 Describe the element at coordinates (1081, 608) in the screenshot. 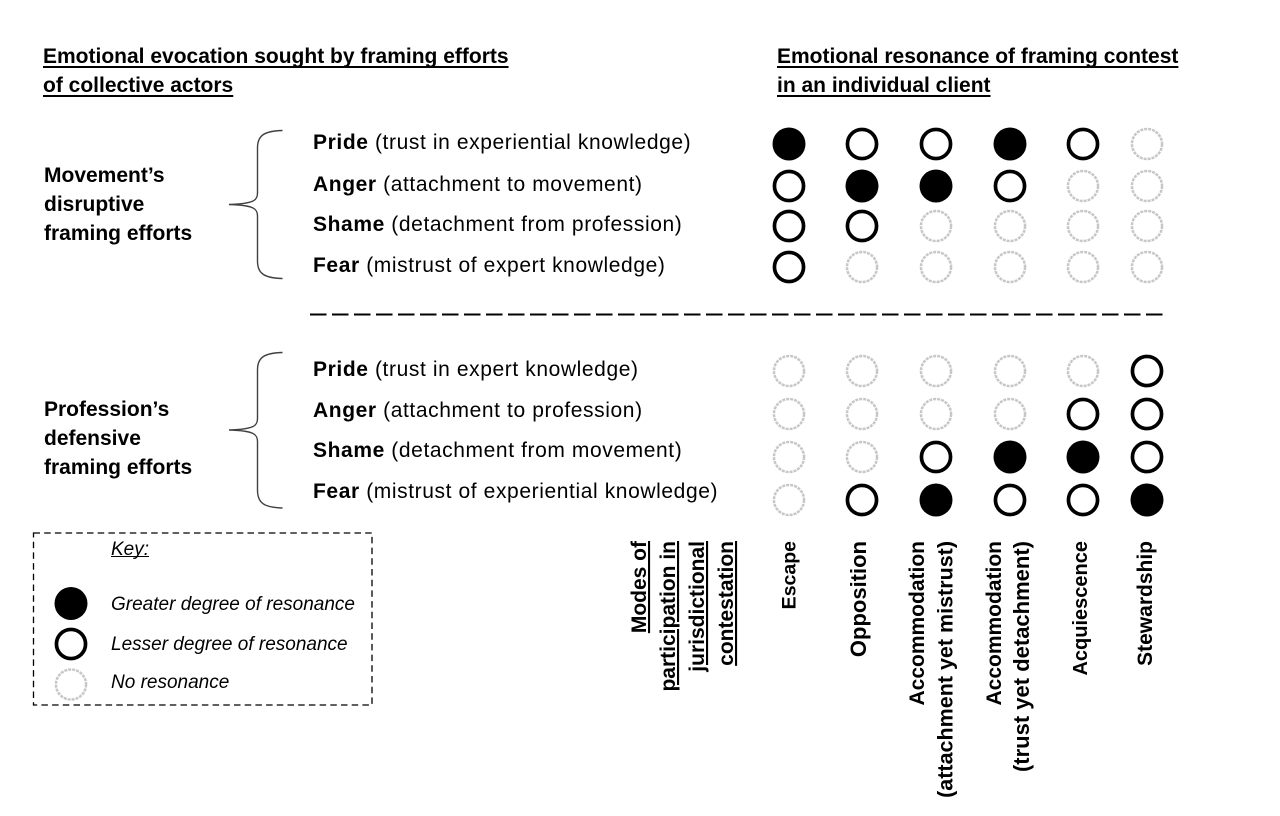

I see `svg-text: Acquiescence` at that location.